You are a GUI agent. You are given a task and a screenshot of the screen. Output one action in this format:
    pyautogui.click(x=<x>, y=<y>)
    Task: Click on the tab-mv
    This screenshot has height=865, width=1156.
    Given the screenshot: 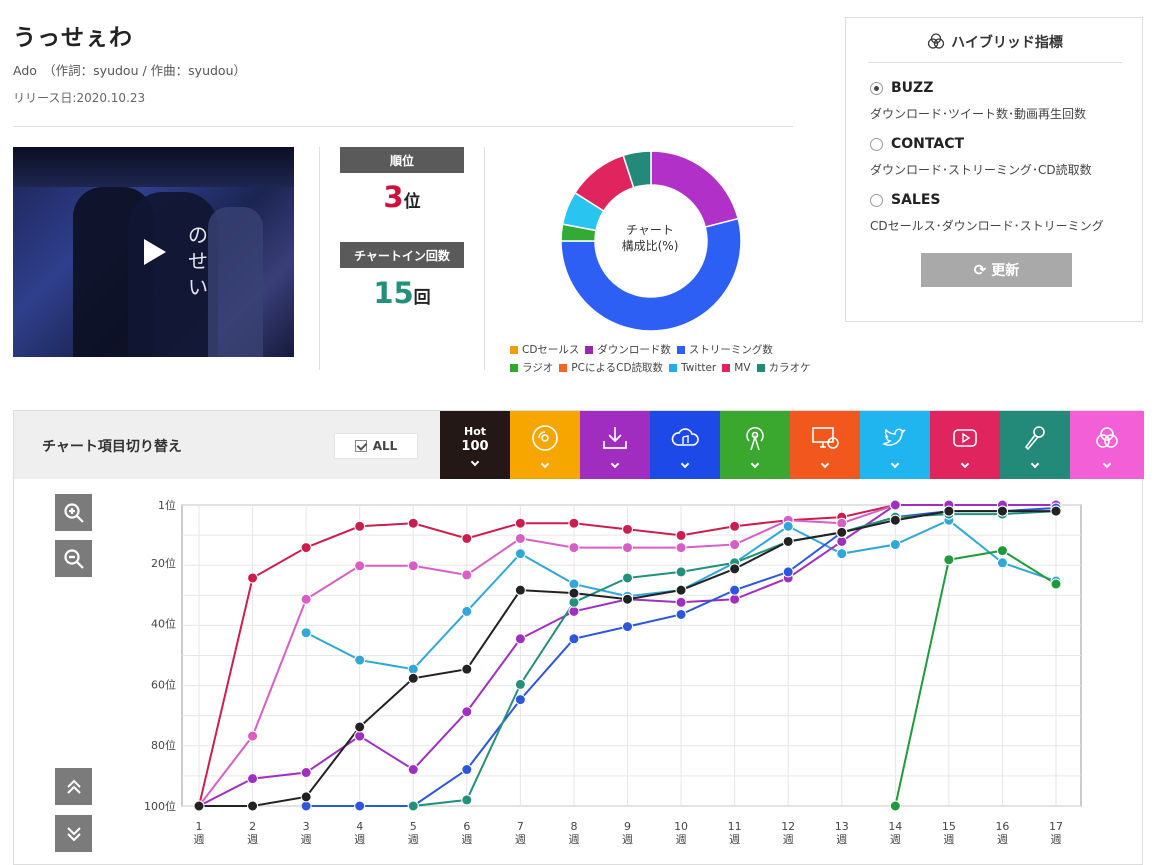 What is the action you would take?
    pyautogui.click(x=965, y=445)
    